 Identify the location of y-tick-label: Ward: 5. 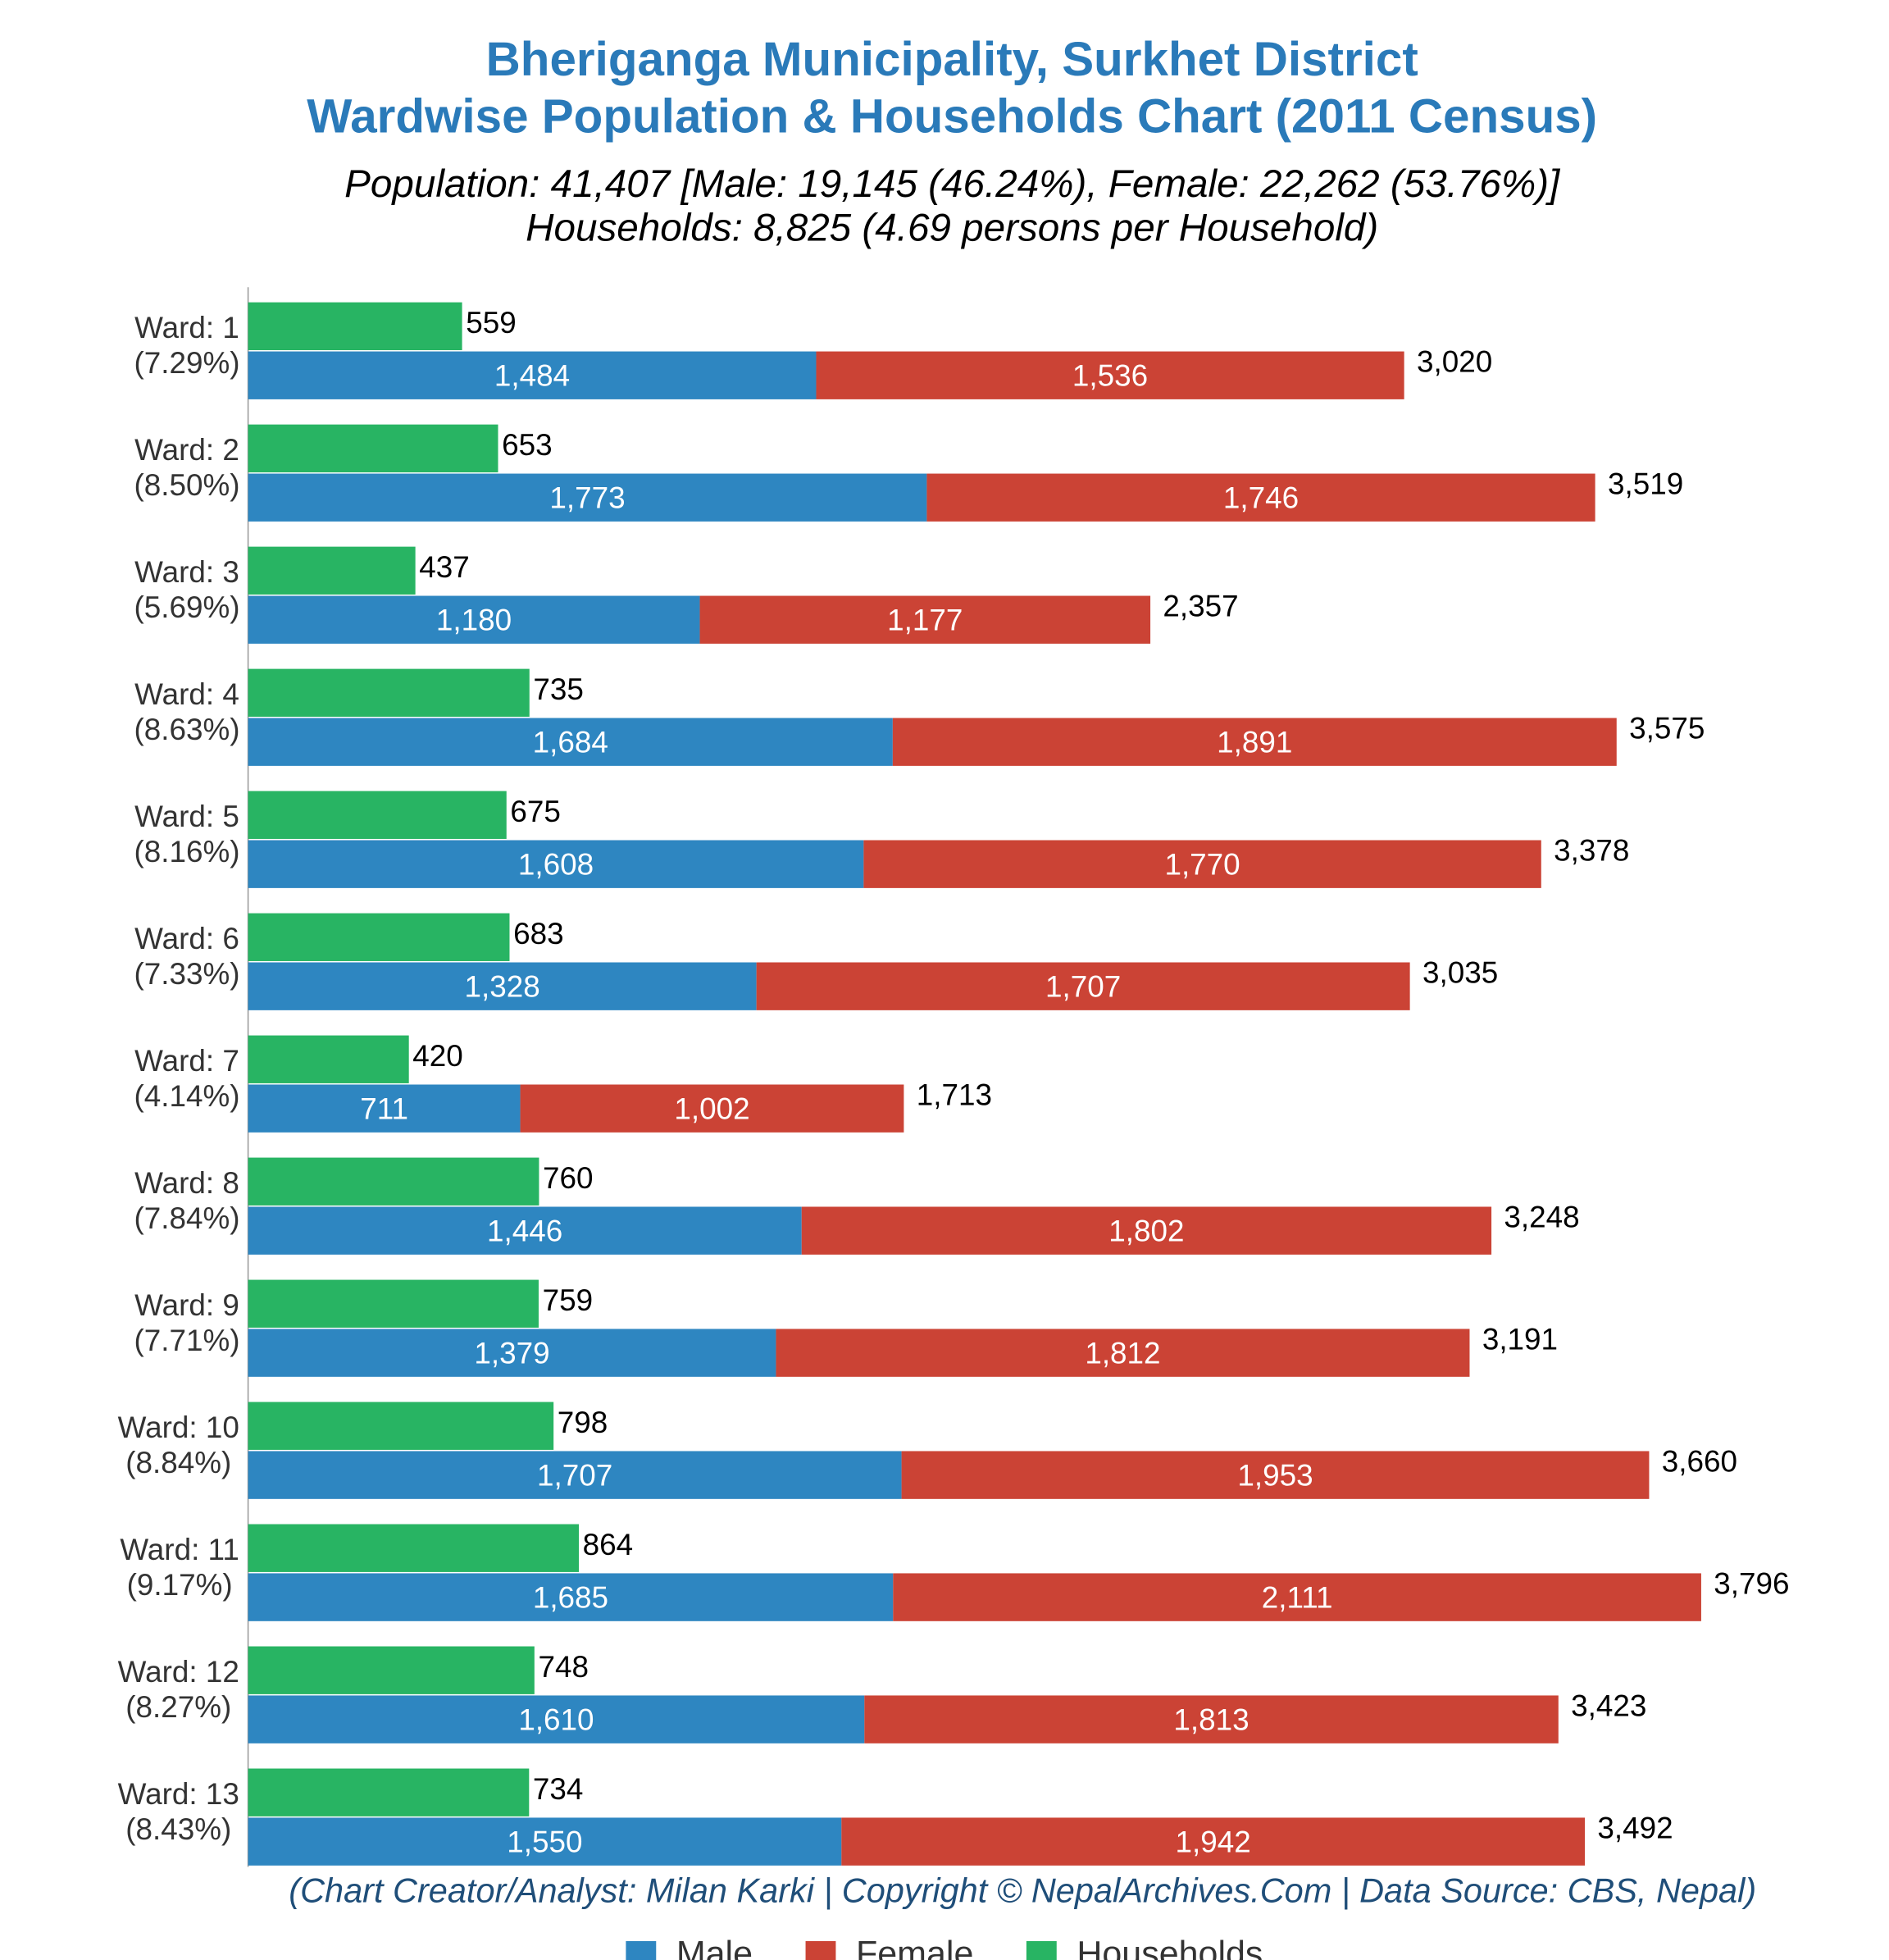
(186, 817).